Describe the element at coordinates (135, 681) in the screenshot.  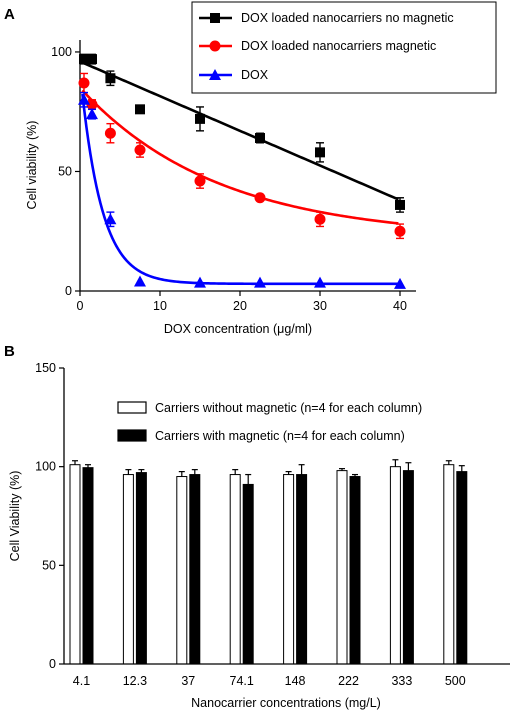
I see `b-x-tick-label: 12.3` at that location.